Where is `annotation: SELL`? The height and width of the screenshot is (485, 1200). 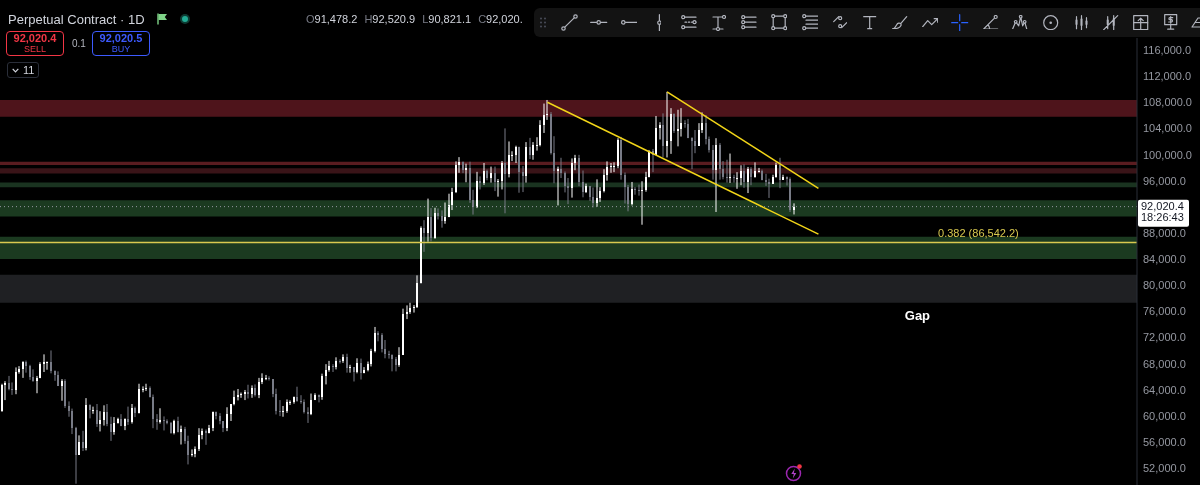
annotation: SELL is located at coordinates (35, 49).